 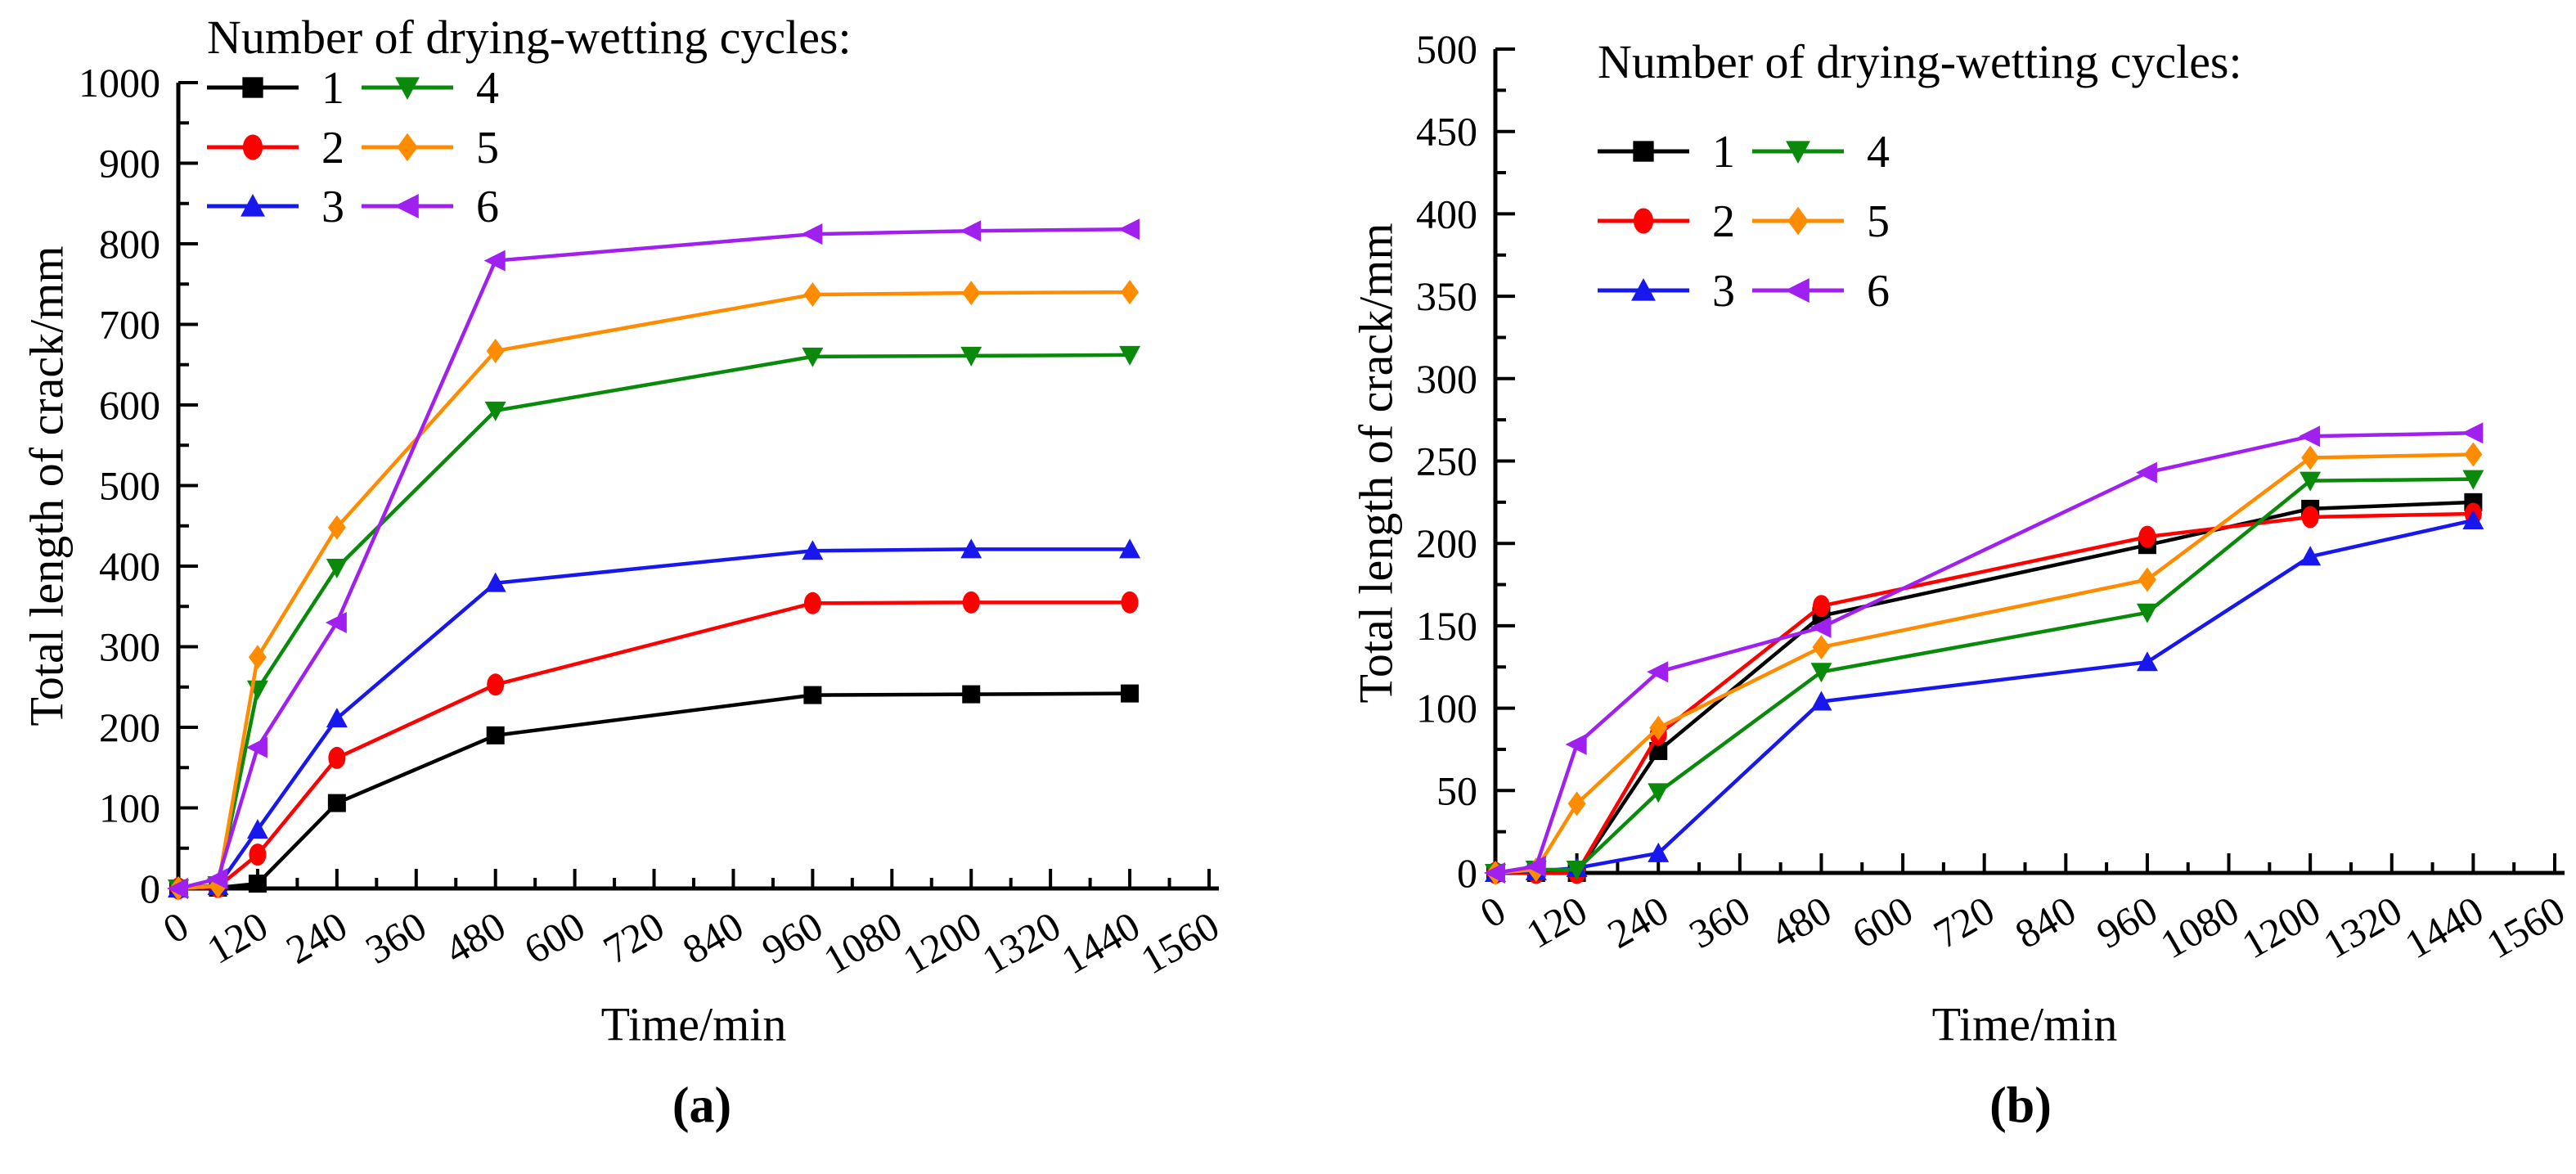 I want to click on panel-a-x-tick-label: 120, so click(x=237, y=937).